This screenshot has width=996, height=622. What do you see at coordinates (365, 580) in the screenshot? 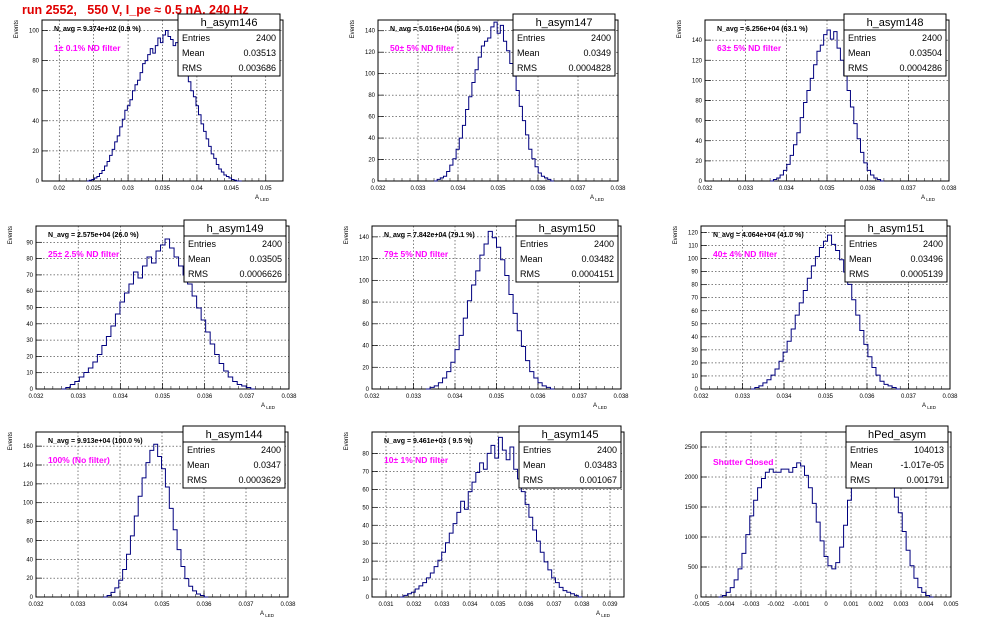
I see `y-tick-label: 10` at bounding box center [365, 580].